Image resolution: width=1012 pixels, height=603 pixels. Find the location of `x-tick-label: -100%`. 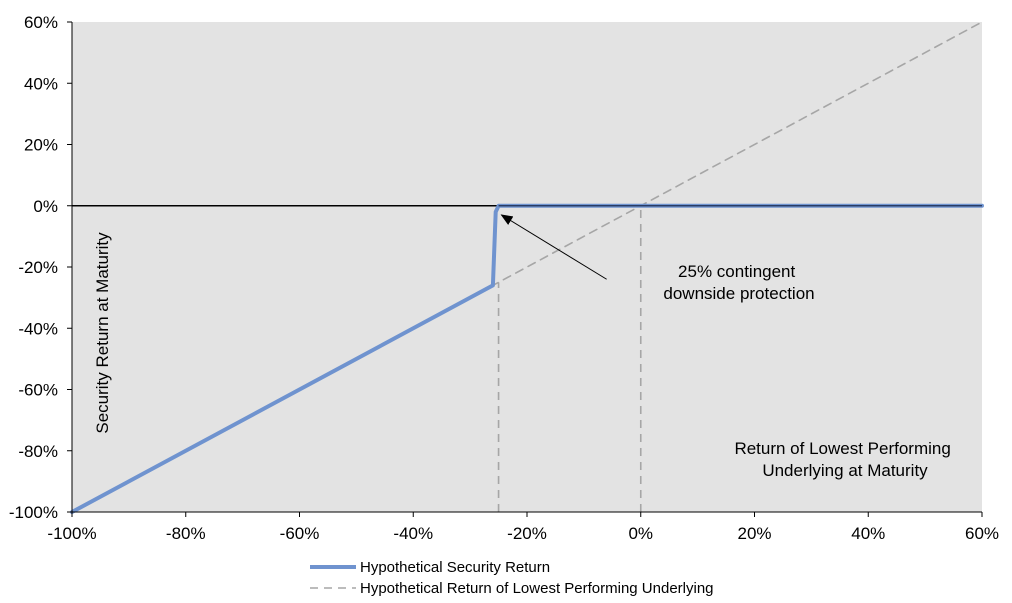

x-tick-label: -100% is located at coordinates (71, 533).